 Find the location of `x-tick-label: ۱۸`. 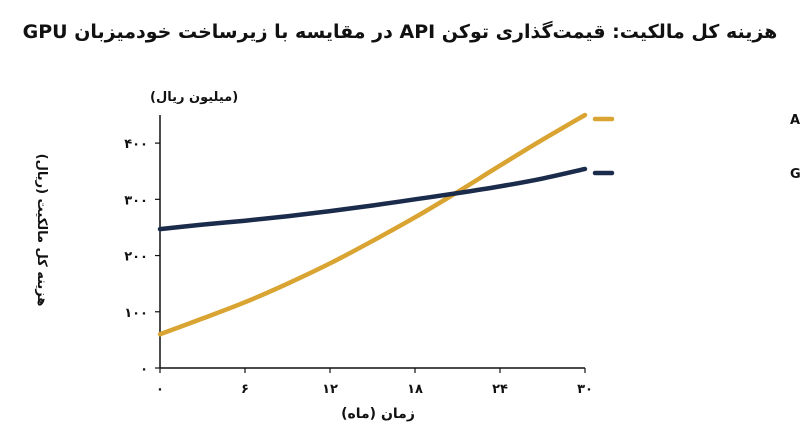

x-tick-label: ۱۸ is located at coordinates (415, 389).